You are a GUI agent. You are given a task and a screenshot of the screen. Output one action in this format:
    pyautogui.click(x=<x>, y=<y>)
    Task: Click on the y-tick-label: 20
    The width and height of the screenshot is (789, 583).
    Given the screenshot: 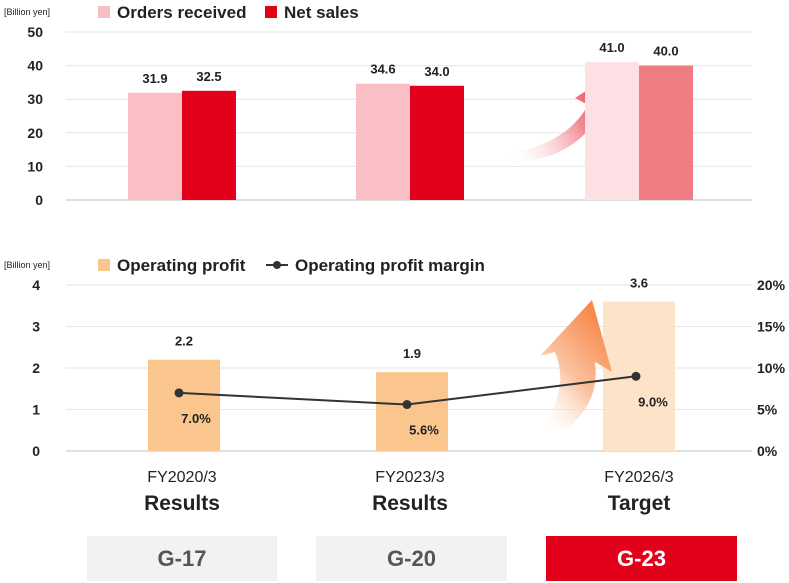 What is the action you would take?
    pyautogui.click(x=35, y=133)
    